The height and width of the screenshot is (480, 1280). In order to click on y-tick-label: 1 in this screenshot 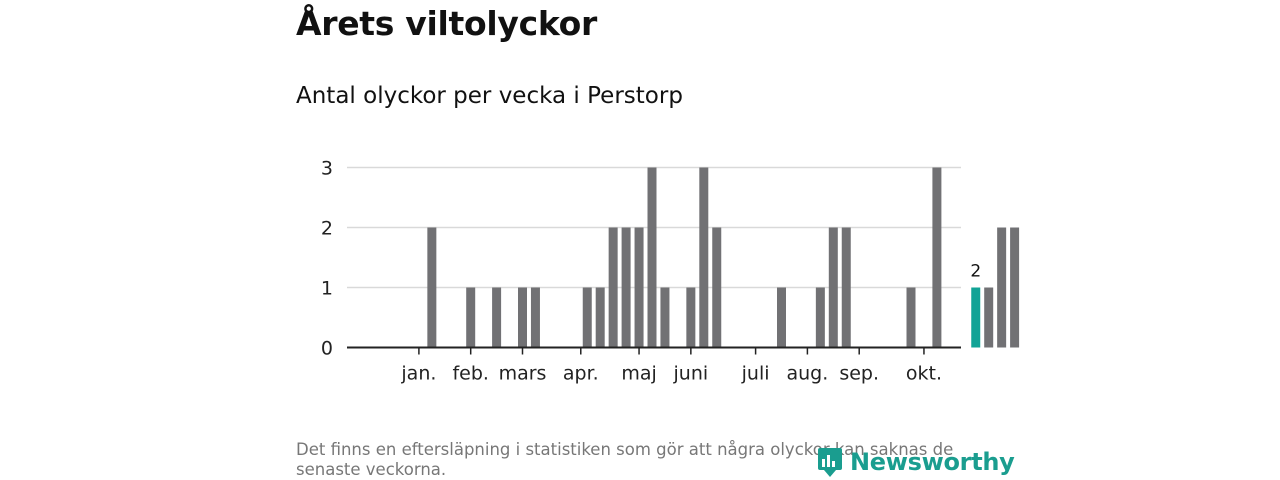, I will do `click(327, 289)`.